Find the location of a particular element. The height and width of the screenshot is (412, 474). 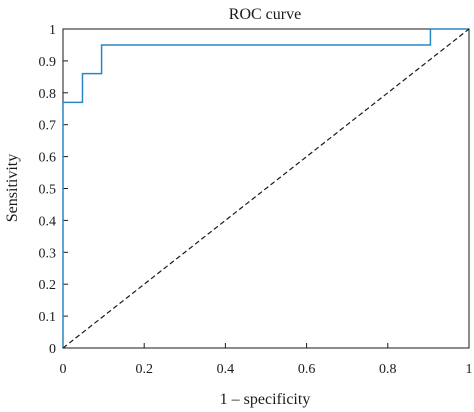

y-tick-label: 0.5 is located at coordinates (48, 190).